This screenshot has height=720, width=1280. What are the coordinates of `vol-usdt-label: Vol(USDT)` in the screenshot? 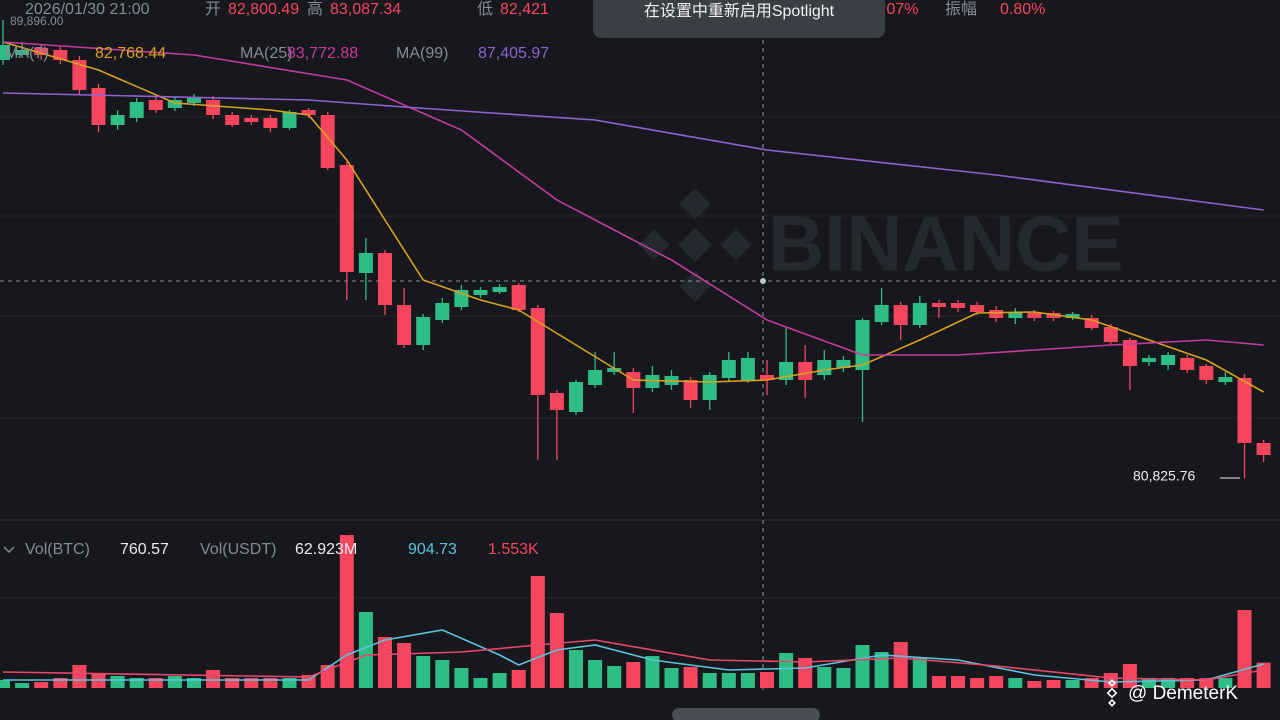 It's located at (238, 549).